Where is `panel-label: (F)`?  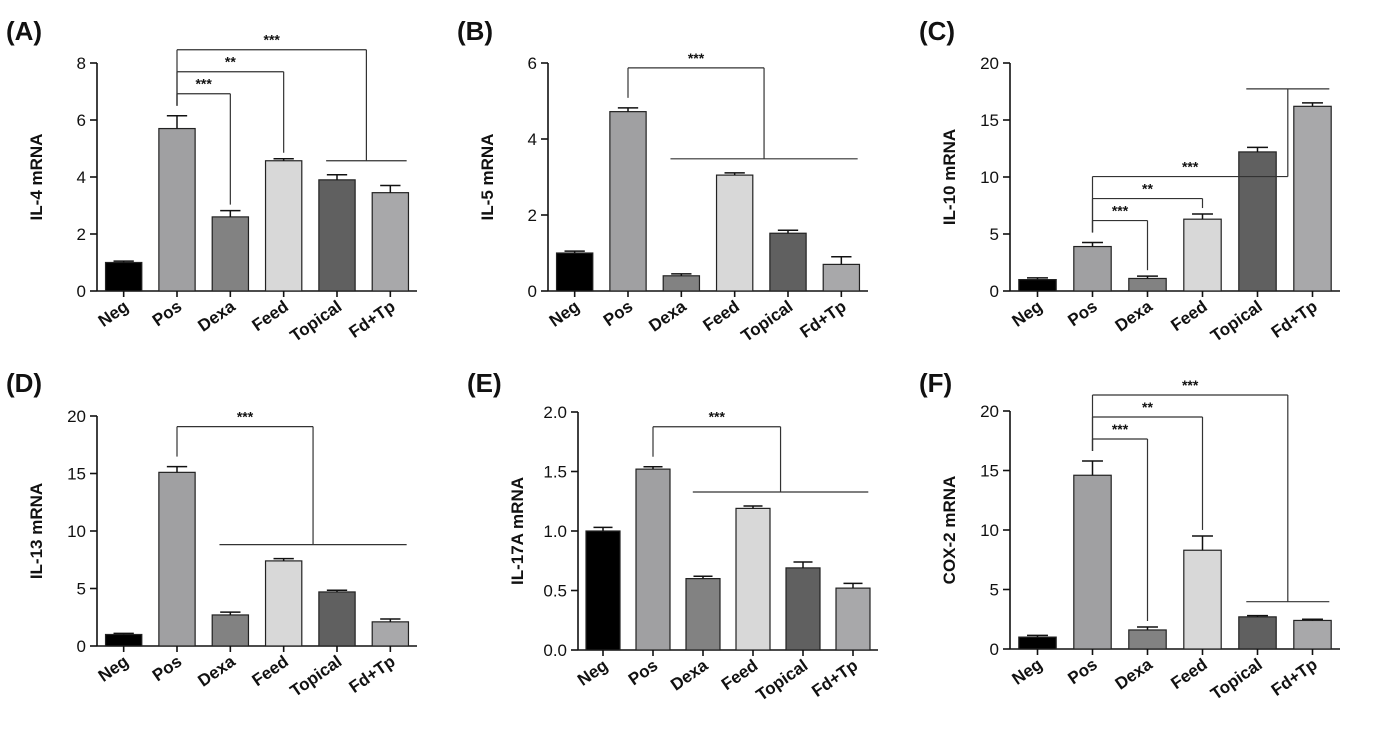
panel-label: (F) is located at coordinates (935, 383).